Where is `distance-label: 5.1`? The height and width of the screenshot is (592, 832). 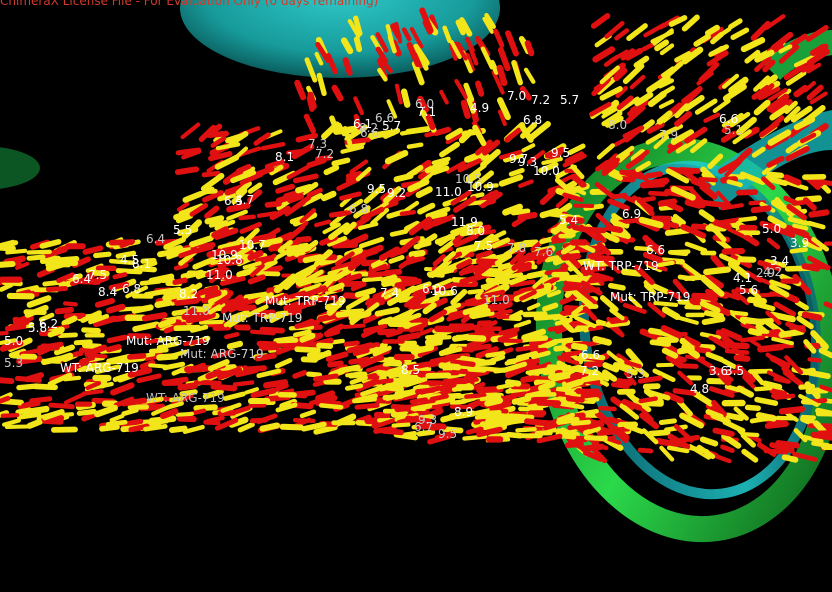 distance-label: 5.1 is located at coordinates (733, 130).